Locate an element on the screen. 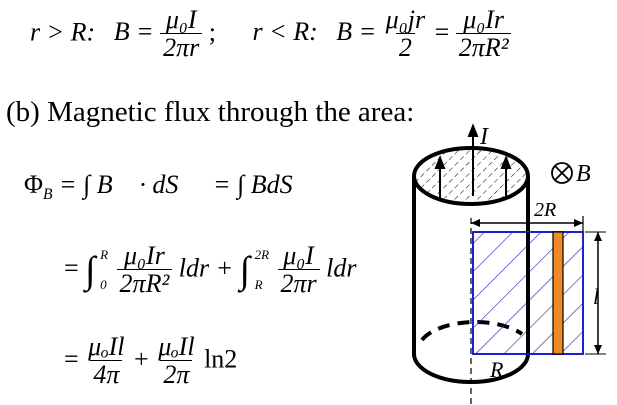 The width and height of the screenshot is (617, 405). case2-lhs: B = is located at coordinates (356, 32).